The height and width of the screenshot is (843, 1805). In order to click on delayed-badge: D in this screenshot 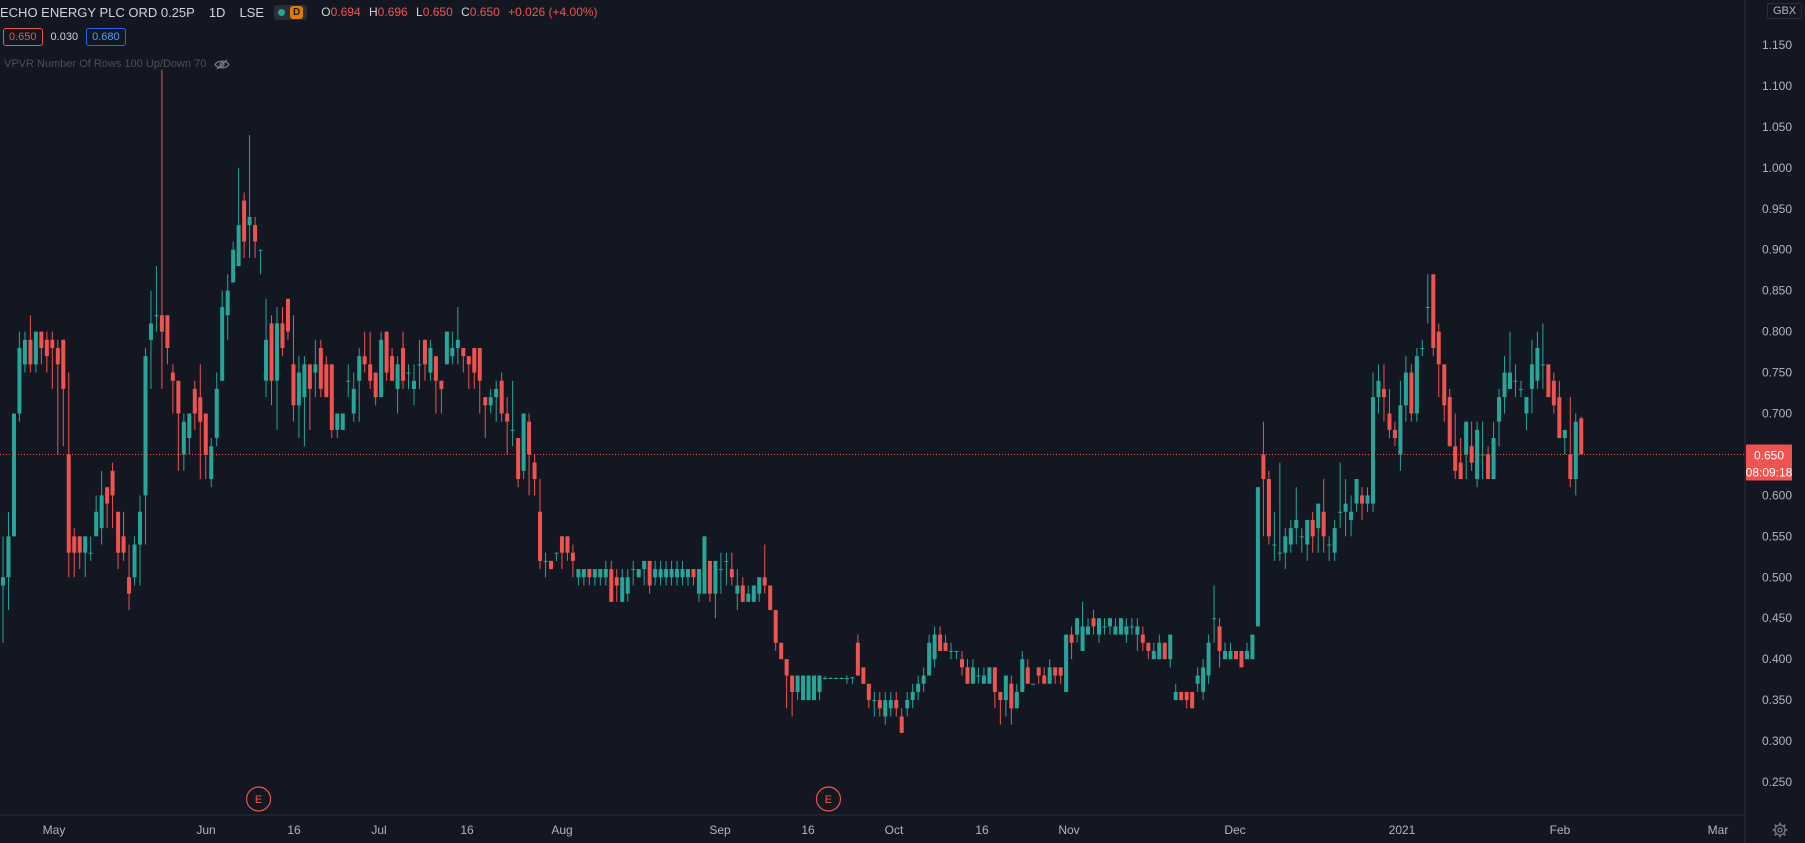, I will do `click(297, 12)`.